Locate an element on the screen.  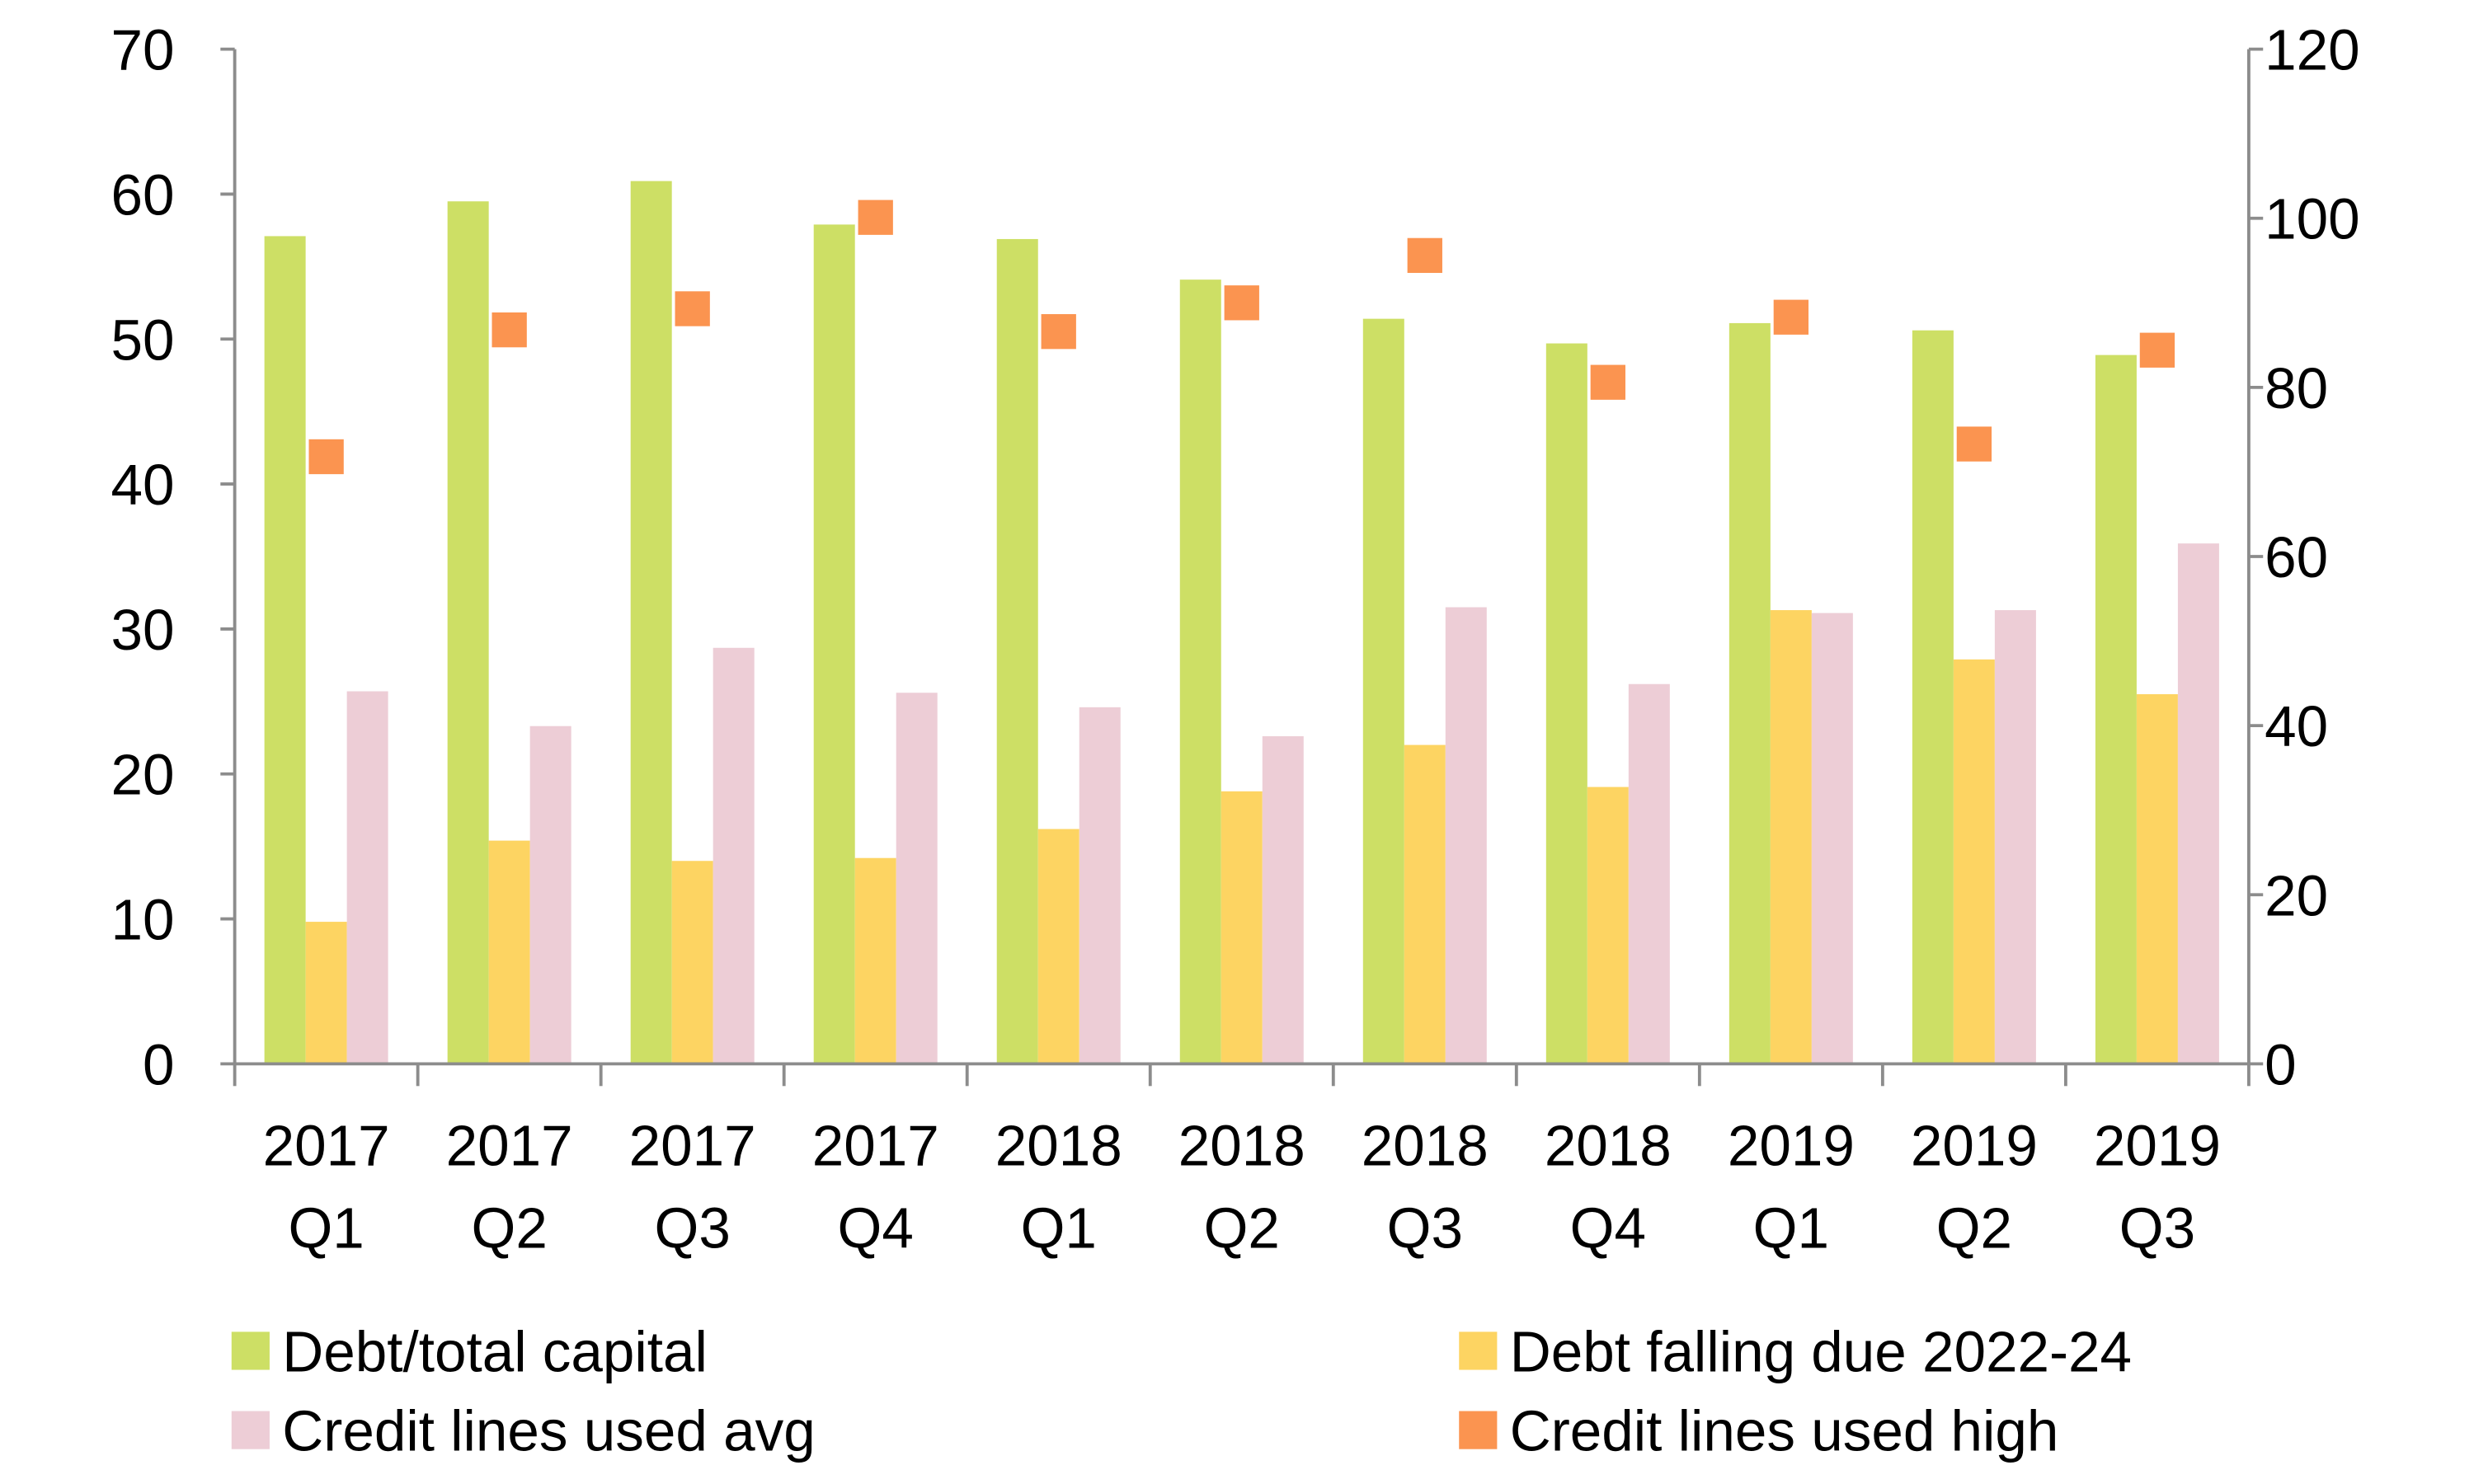
legend-item: Credit lines used high is located at coordinates (1758, 1431).